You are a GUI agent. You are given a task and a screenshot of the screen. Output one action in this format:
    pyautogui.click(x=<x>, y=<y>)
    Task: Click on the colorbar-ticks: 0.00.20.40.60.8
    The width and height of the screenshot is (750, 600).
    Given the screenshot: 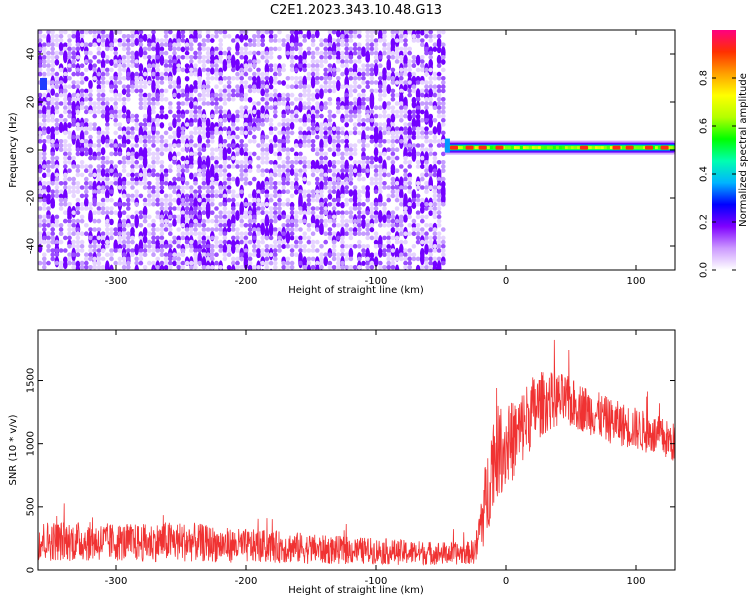 What is the action you would take?
    pyautogui.click(x=717, y=174)
    